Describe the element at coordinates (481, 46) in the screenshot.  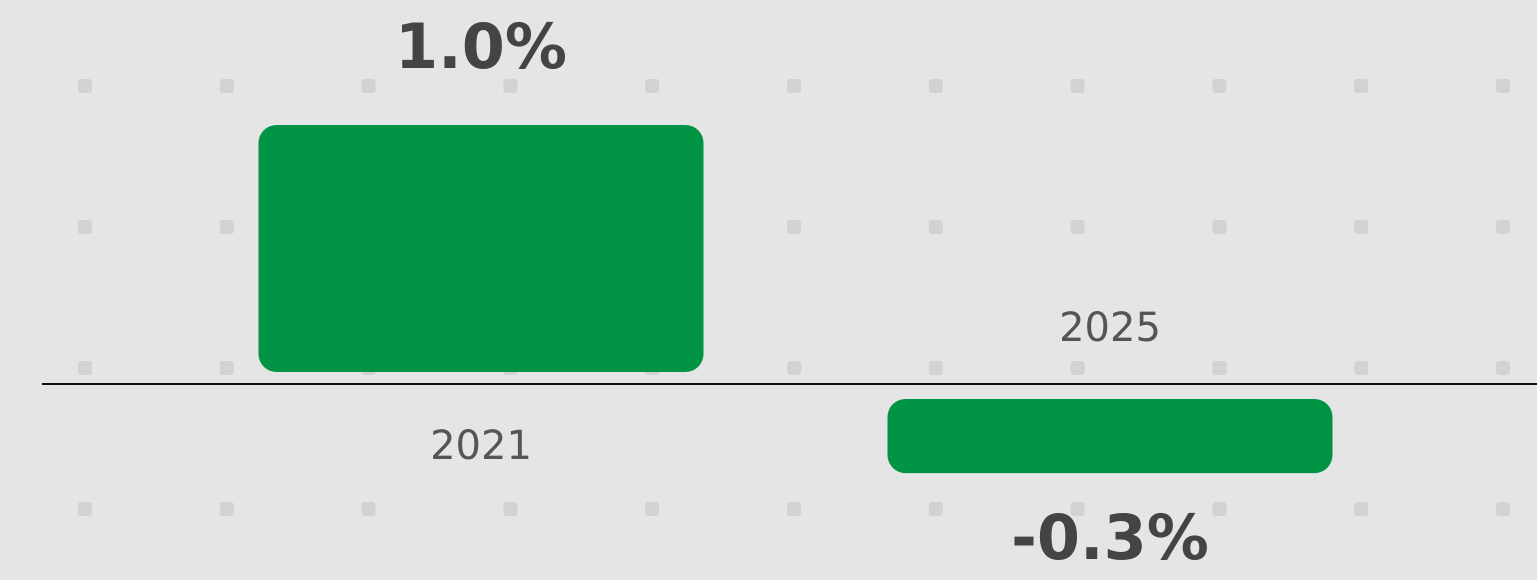
I see `value-label: 1.0%` at that location.